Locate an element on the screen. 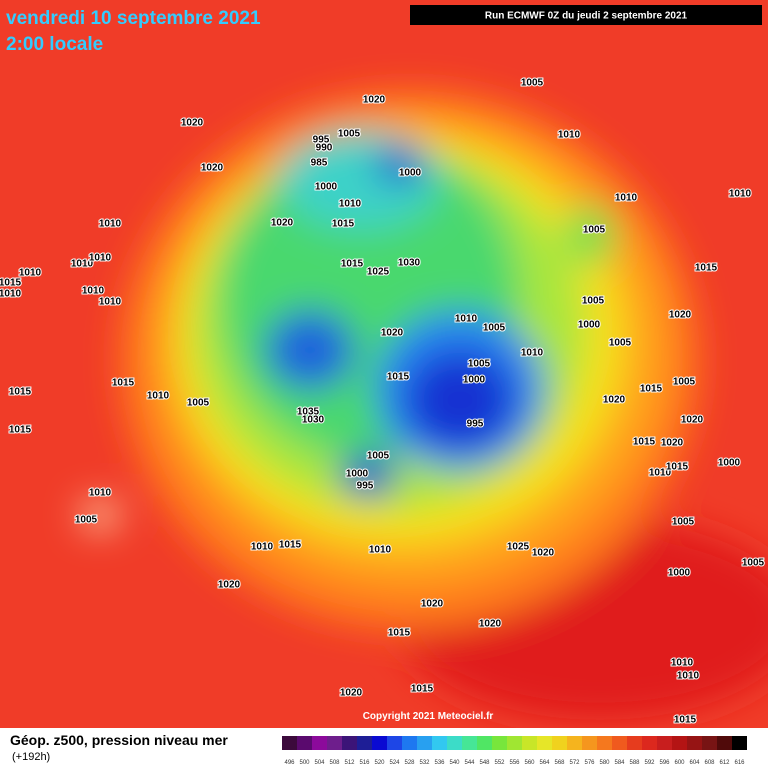 The width and height of the screenshot is (768, 768). isobar-label: 1035 is located at coordinates (308, 412).